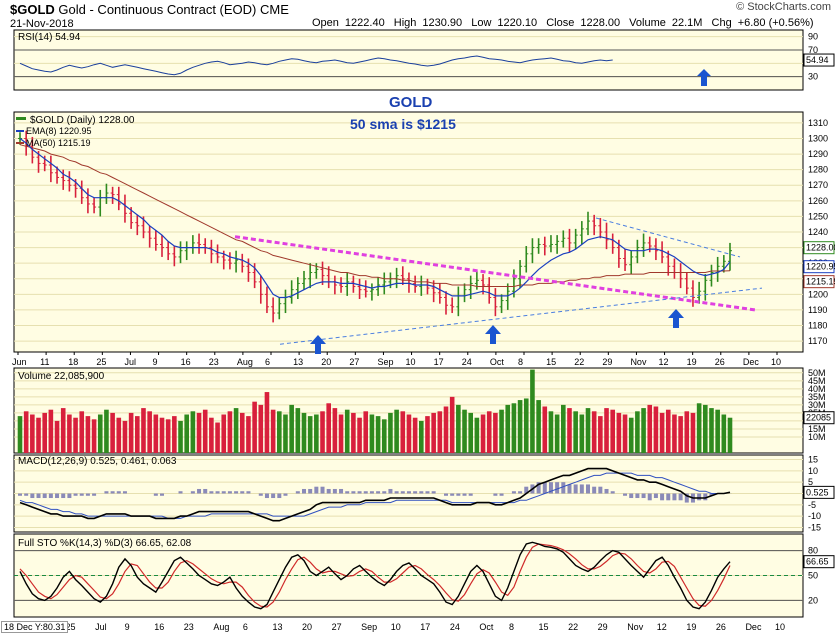 This screenshot has width=835, height=634. What do you see at coordinates (818, 138) in the screenshot?
I see `price-tick-label: 1300` at bounding box center [818, 138].